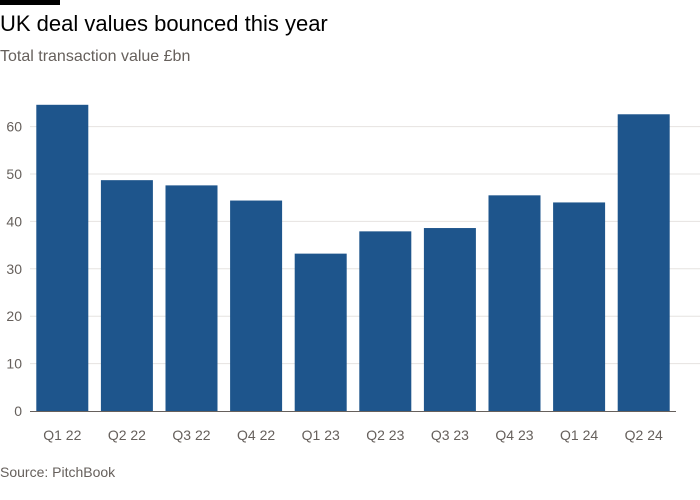 Image resolution: width=700 pixels, height=500 pixels. Describe the element at coordinates (127, 435) in the screenshot. I see `x-tick-label: Q2 22` at that location.